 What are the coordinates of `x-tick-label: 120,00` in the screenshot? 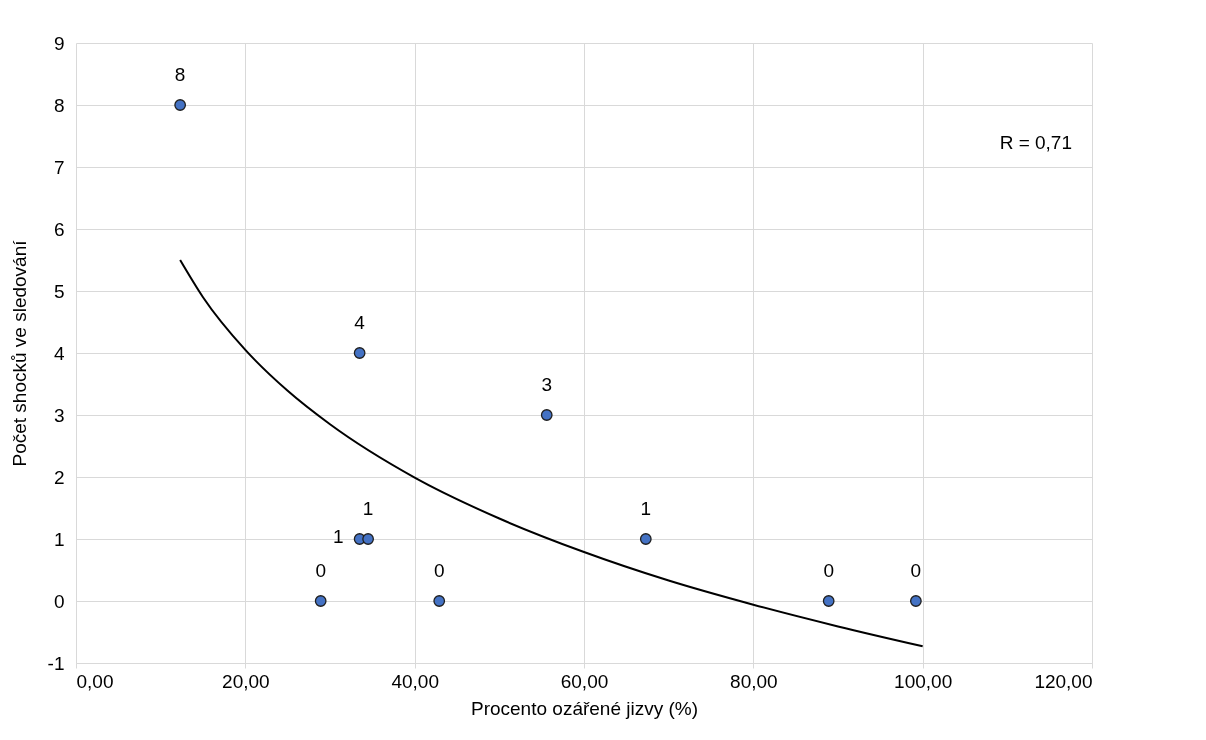 It's located at (1063, 681).